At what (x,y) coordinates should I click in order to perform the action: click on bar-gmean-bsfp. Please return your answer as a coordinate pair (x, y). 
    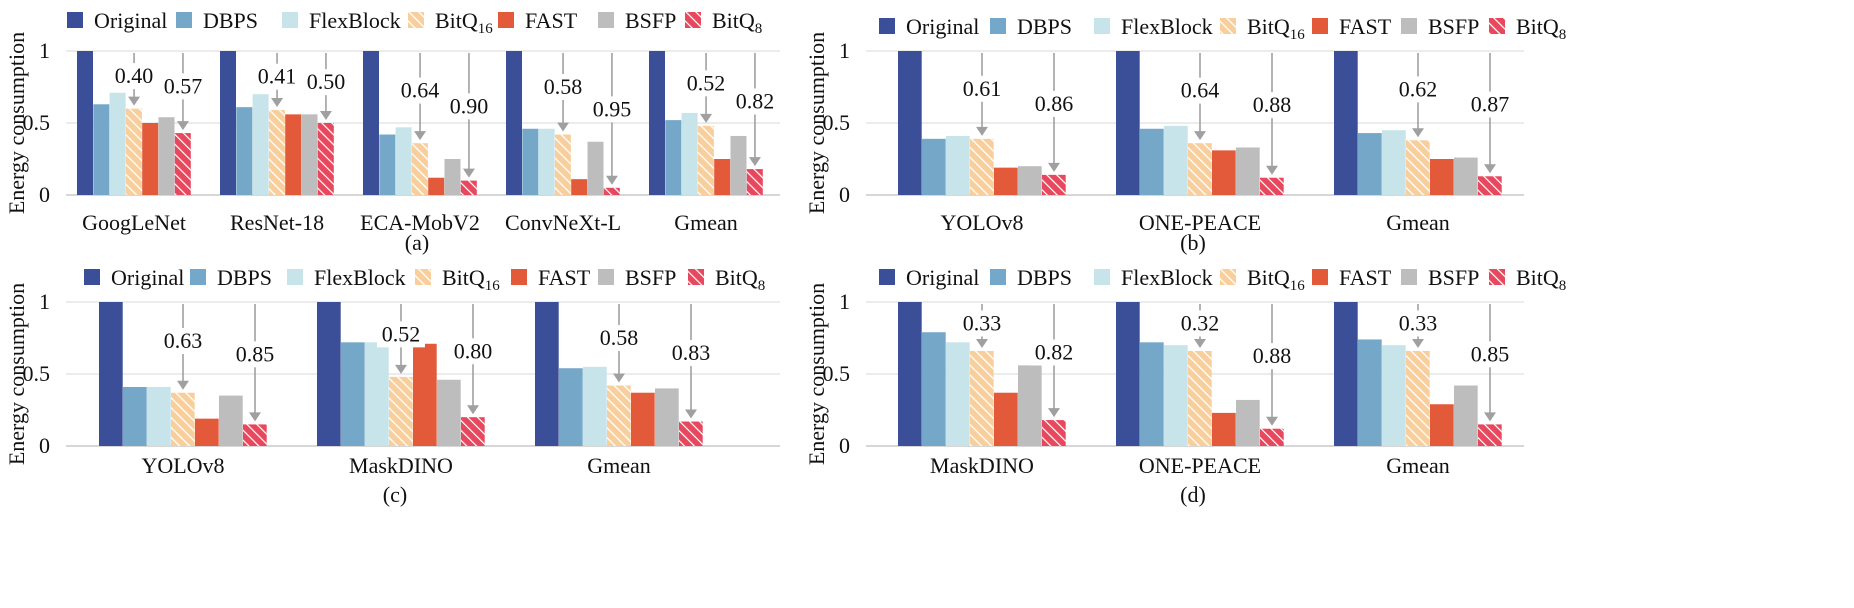
    Looking at the image, I should click on (1466, 415).